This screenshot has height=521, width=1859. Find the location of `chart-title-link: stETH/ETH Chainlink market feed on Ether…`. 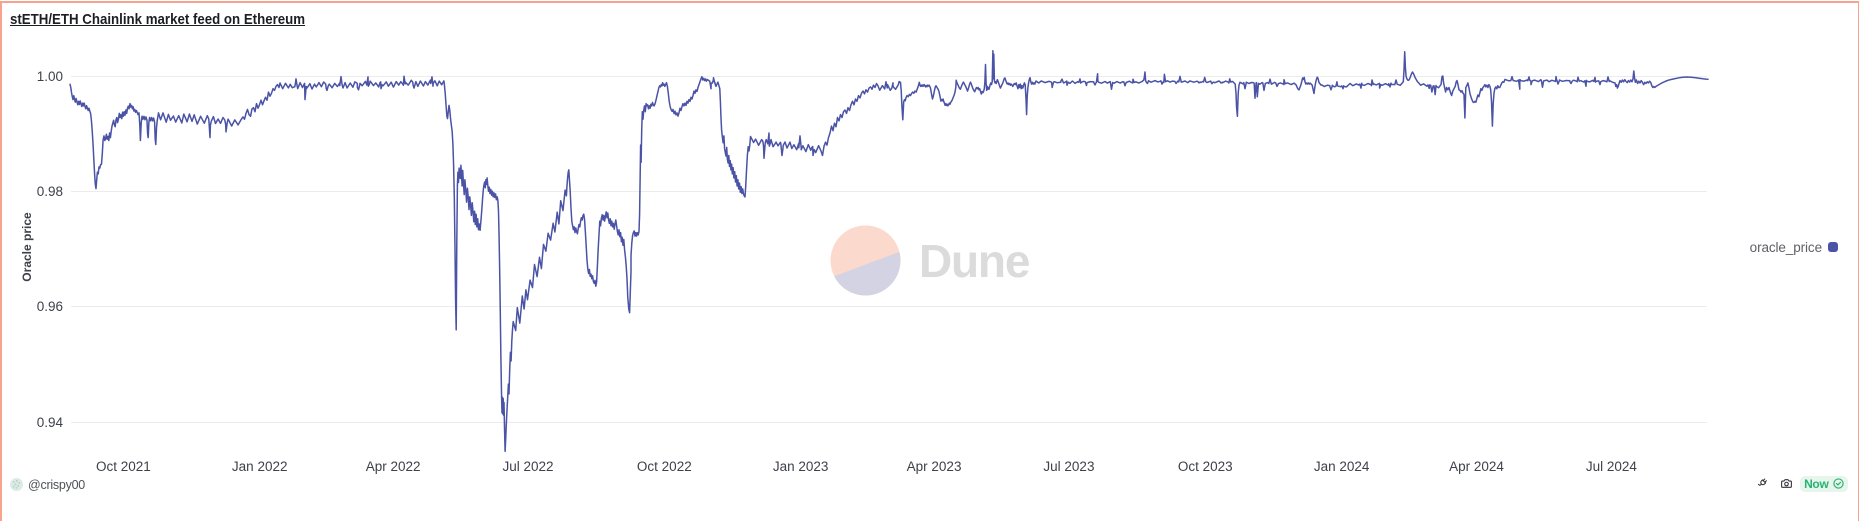

chart-title-link: stETH/ETH Chainlink market feed on Ether… is located at coordinates (158, 19).